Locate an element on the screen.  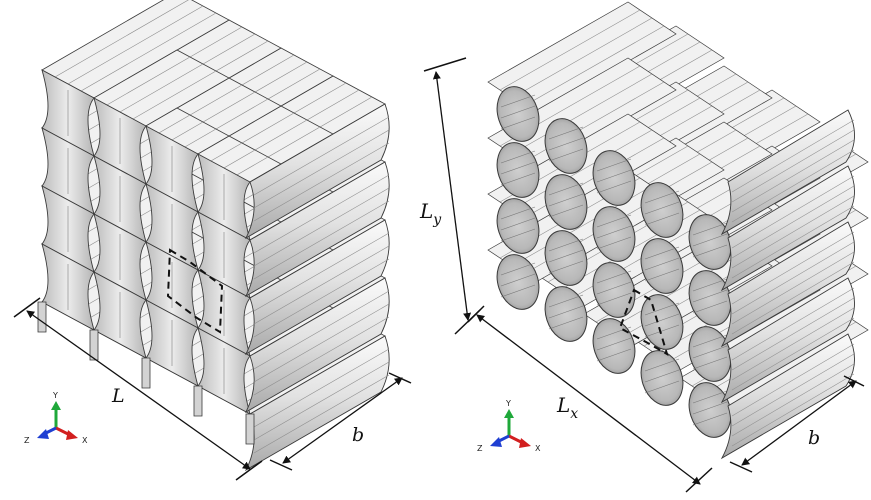
length-x-label: Lx is located at coordinates (567, 407).